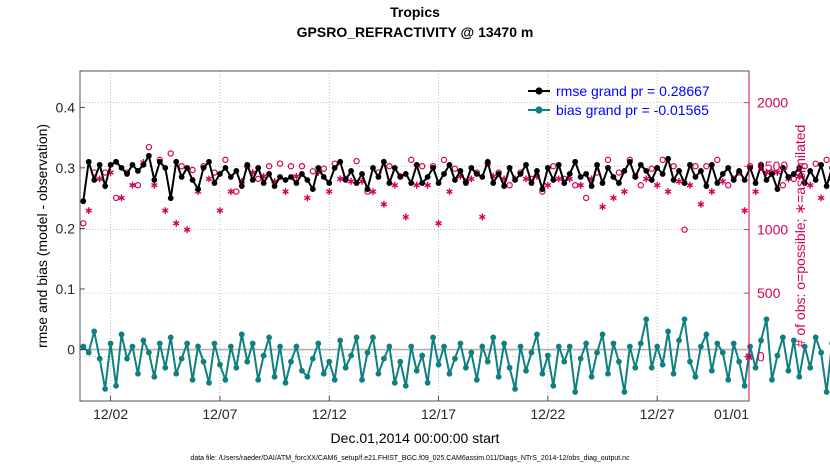 The width and height of the screenshot is (830, 470). Describe the element at coordinates (632, 110) in the screenshot. I see `legend-bias-label: bias grand pr = -0.01565` at that location.